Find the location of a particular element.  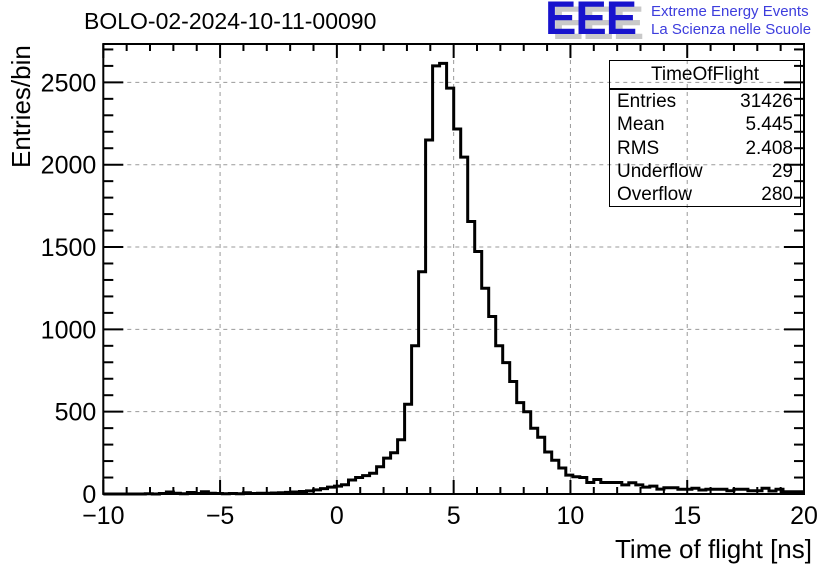

plot-title: BOLO-02-2024-10-11-00090 is located at coordinates (230, 21).